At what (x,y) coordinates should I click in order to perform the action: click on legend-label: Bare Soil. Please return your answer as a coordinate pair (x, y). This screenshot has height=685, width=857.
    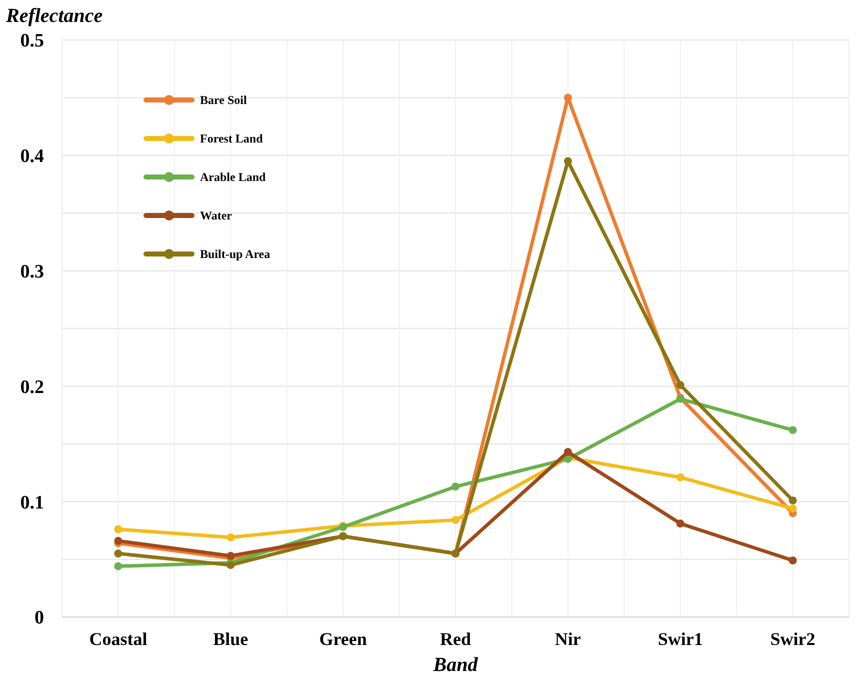
    Looking at the image, I should click on (224, 100).